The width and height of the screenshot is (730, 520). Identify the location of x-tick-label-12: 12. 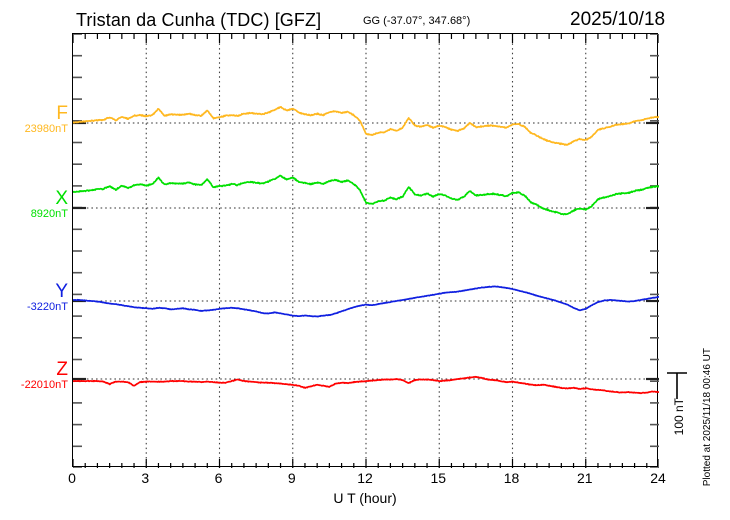
(365, 478).